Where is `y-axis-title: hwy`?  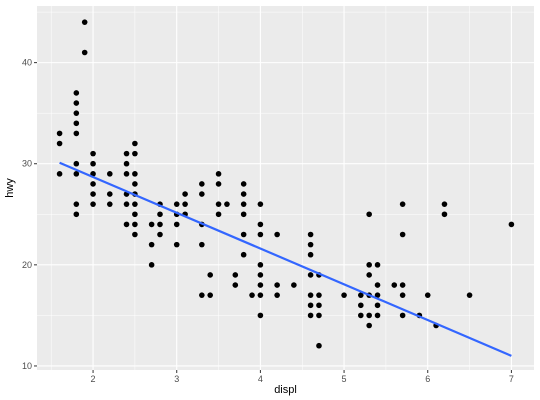
y-axis-title: hwy is located at coordinates (10, 188).